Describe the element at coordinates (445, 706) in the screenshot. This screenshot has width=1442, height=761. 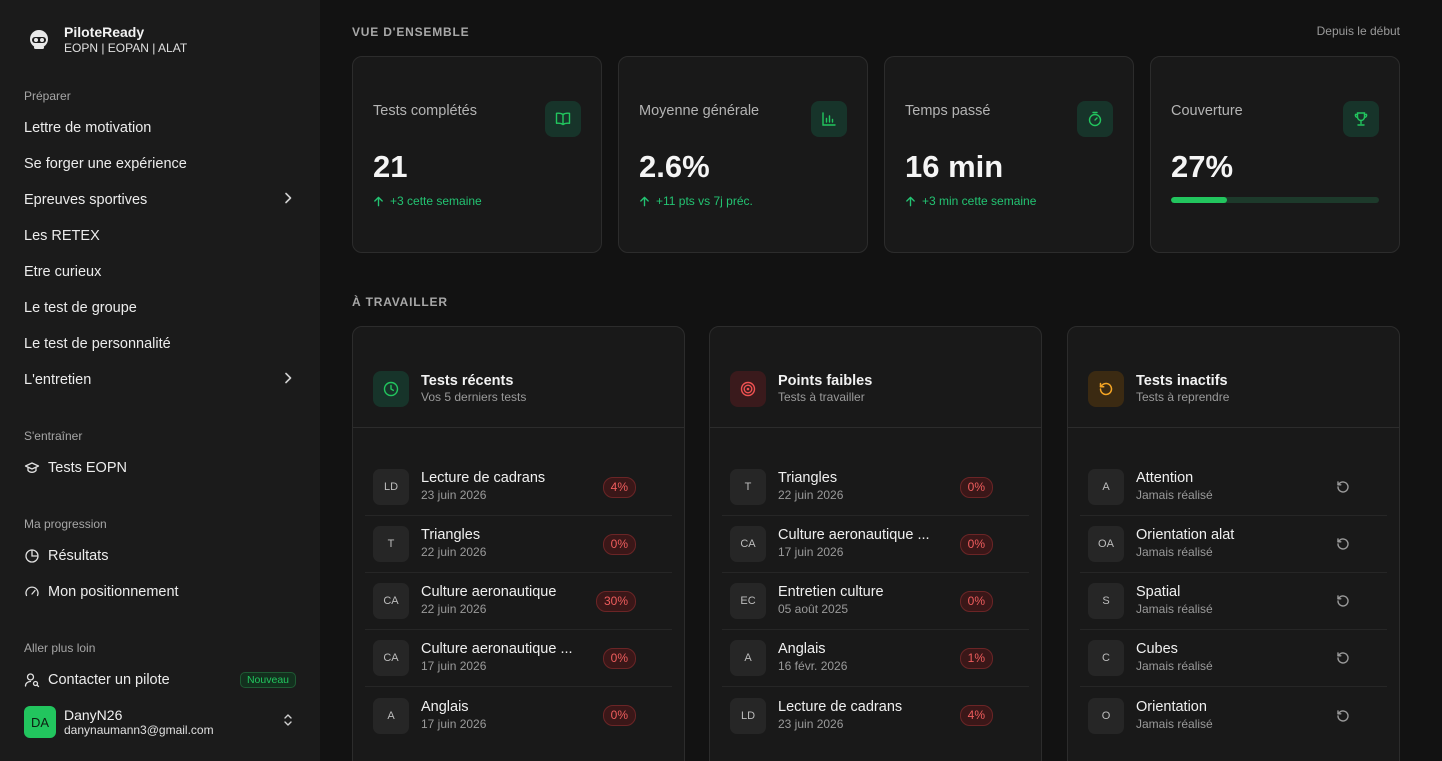
I see `test-name: Anglais` at that location.